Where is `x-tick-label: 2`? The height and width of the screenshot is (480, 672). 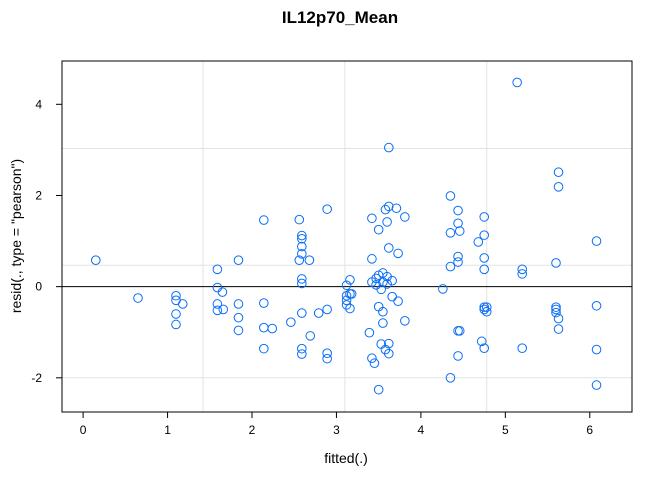
x-tick-label: 2 is located at coordinates (252, 430).